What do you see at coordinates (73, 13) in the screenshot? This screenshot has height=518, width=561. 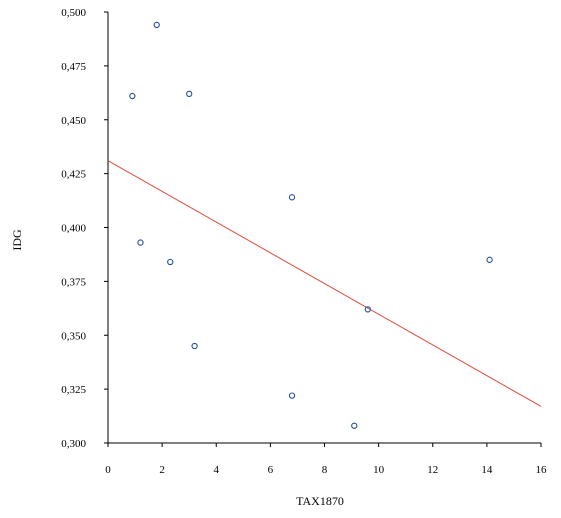 I see `y-tick-label: 0,500` at bounding box center [73, 13].